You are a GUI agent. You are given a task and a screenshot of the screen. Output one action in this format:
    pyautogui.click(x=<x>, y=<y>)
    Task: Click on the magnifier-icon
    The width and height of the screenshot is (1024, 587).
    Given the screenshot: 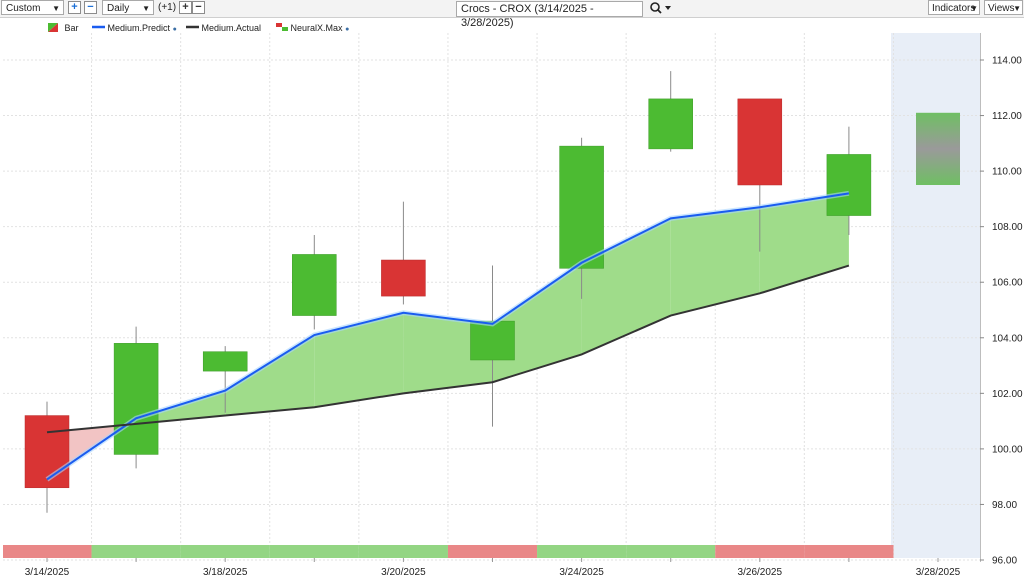 What is the action you would take?
    pyautogui.click(x=660, y=8)
    